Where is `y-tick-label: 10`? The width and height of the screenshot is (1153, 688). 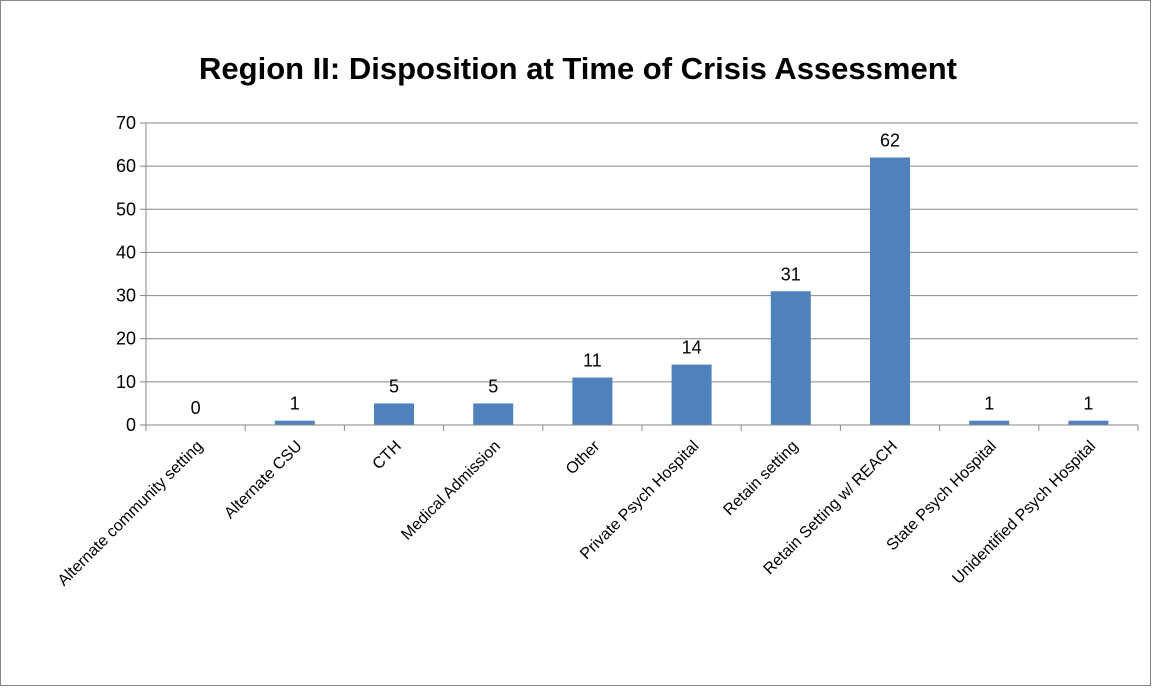 y-tick-label: 10 is located at coordinates (126, 382).